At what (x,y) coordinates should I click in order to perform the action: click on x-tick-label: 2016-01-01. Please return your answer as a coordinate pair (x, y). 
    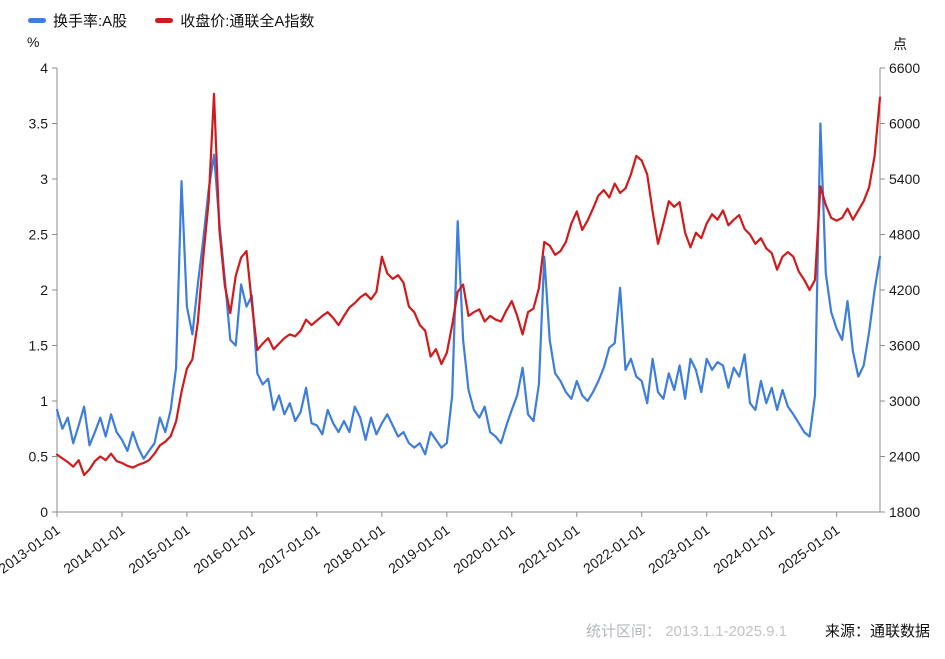
    Looking at the image, I should click on (224, 548).